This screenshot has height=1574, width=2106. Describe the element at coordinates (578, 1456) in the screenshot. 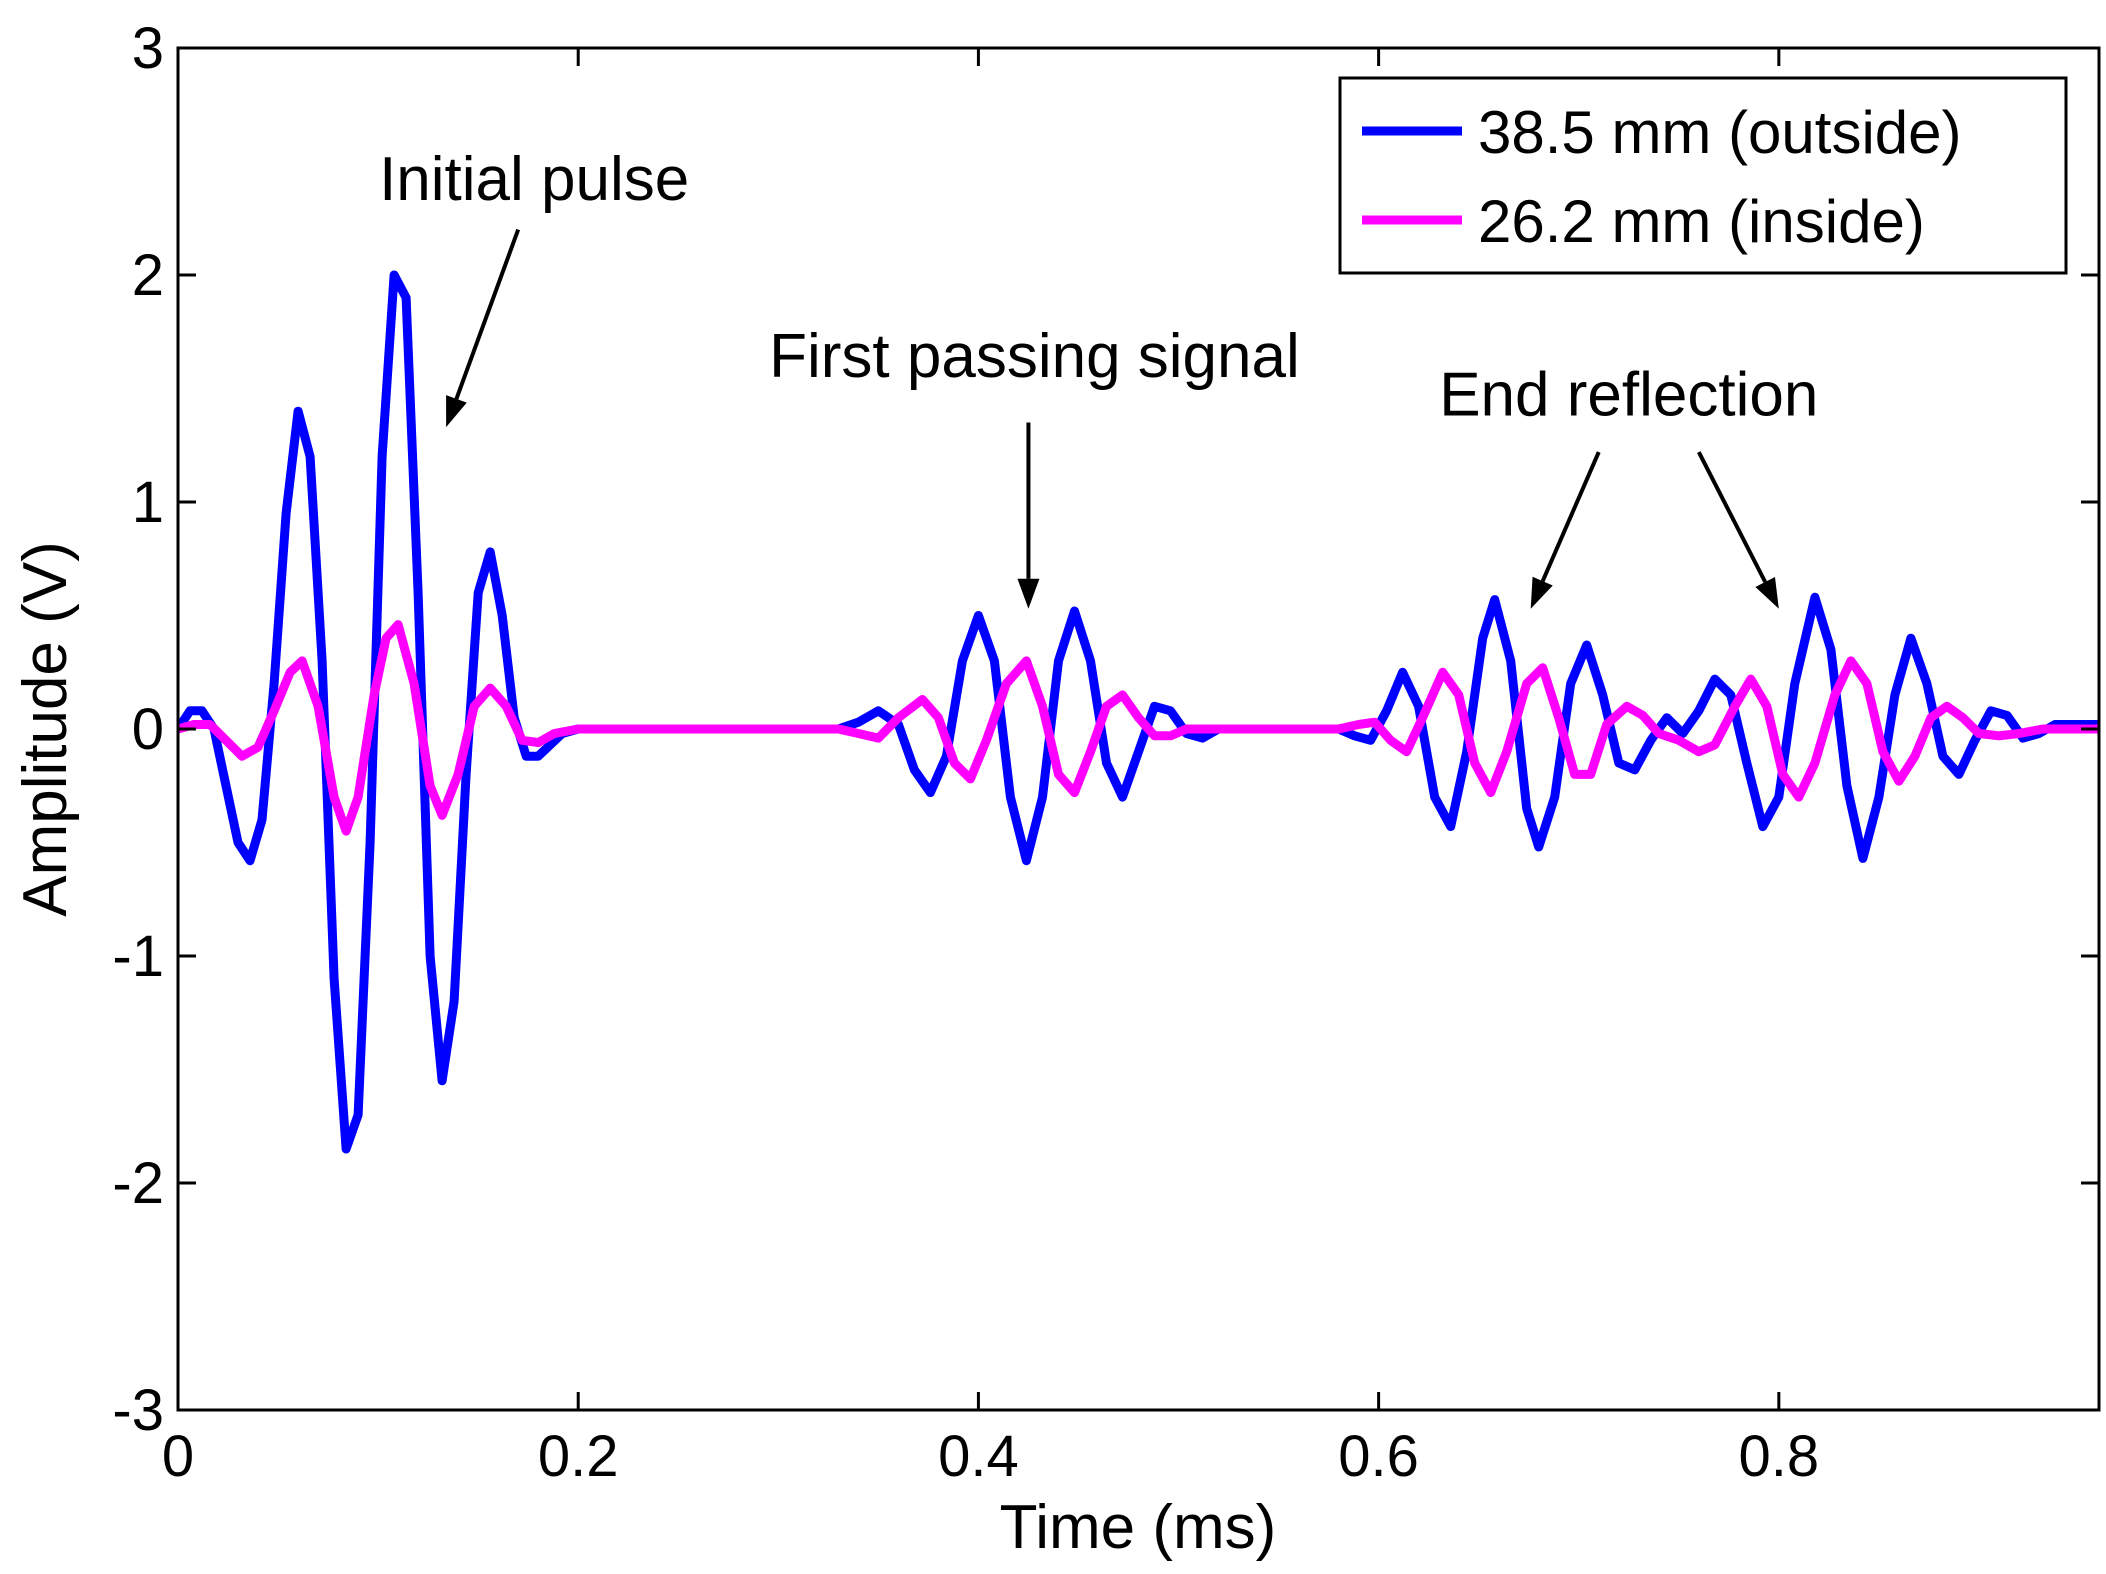

I see `x-tick-label: 0.2` at that location.